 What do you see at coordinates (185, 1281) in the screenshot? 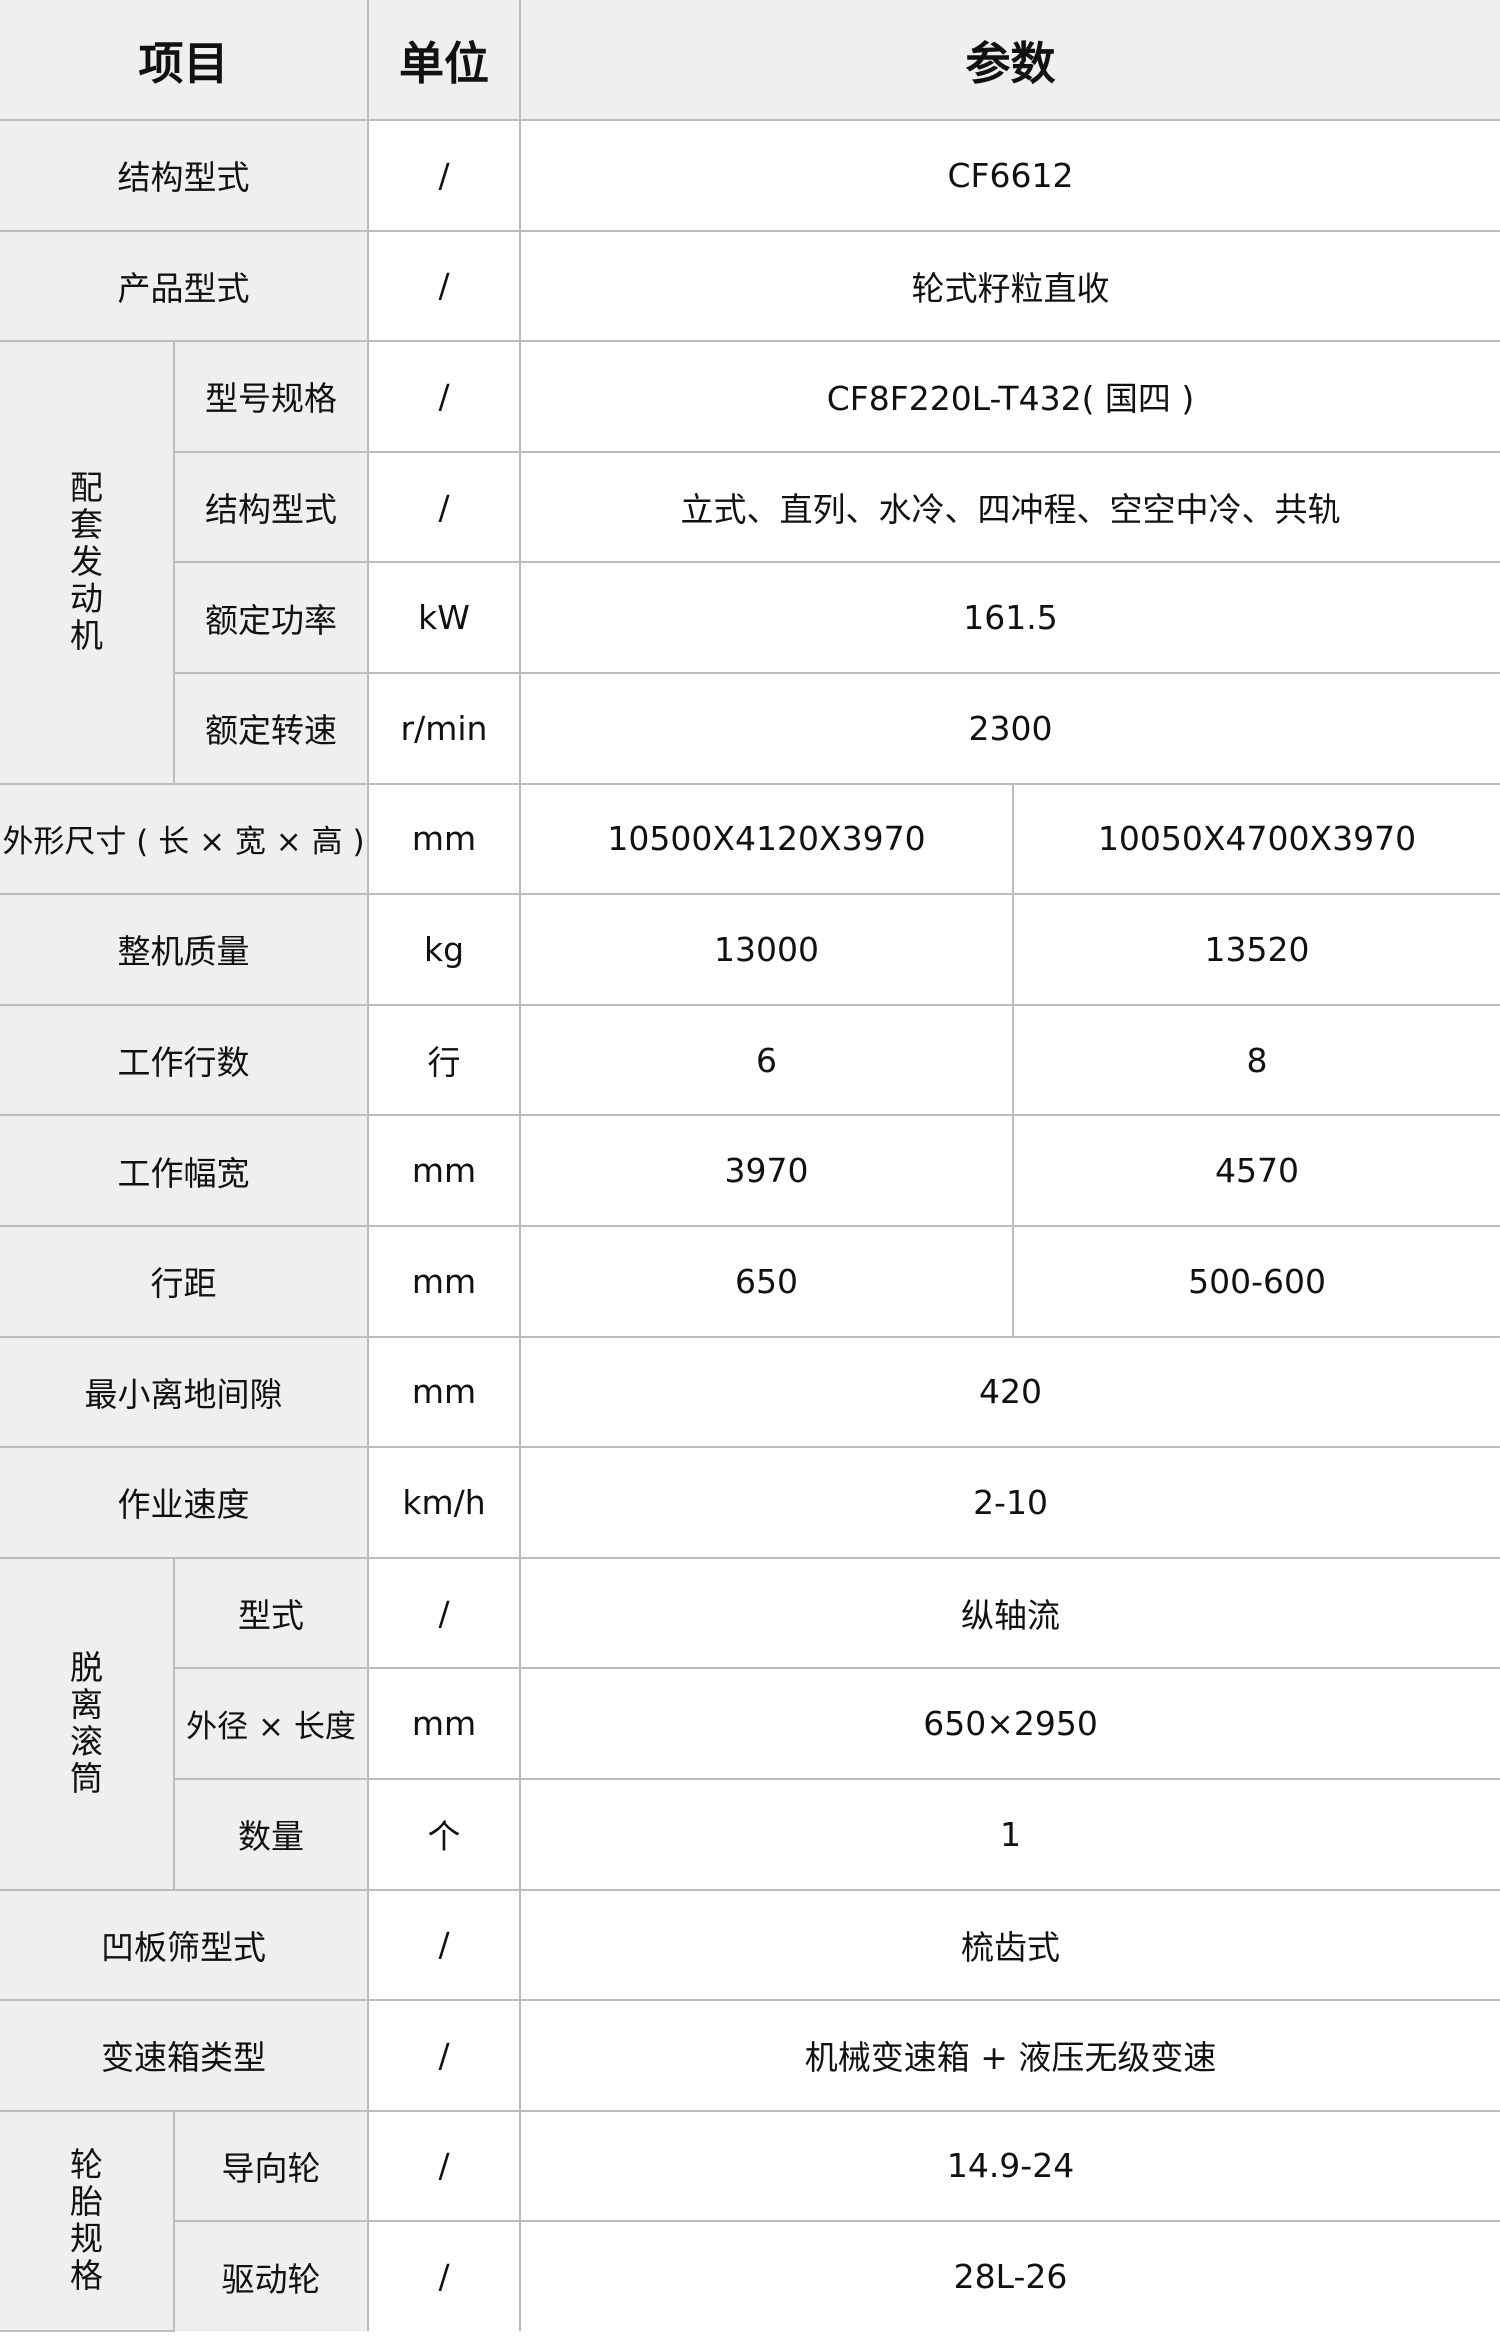
I see `row-label: 行距` at bounding box center [185, 1281].